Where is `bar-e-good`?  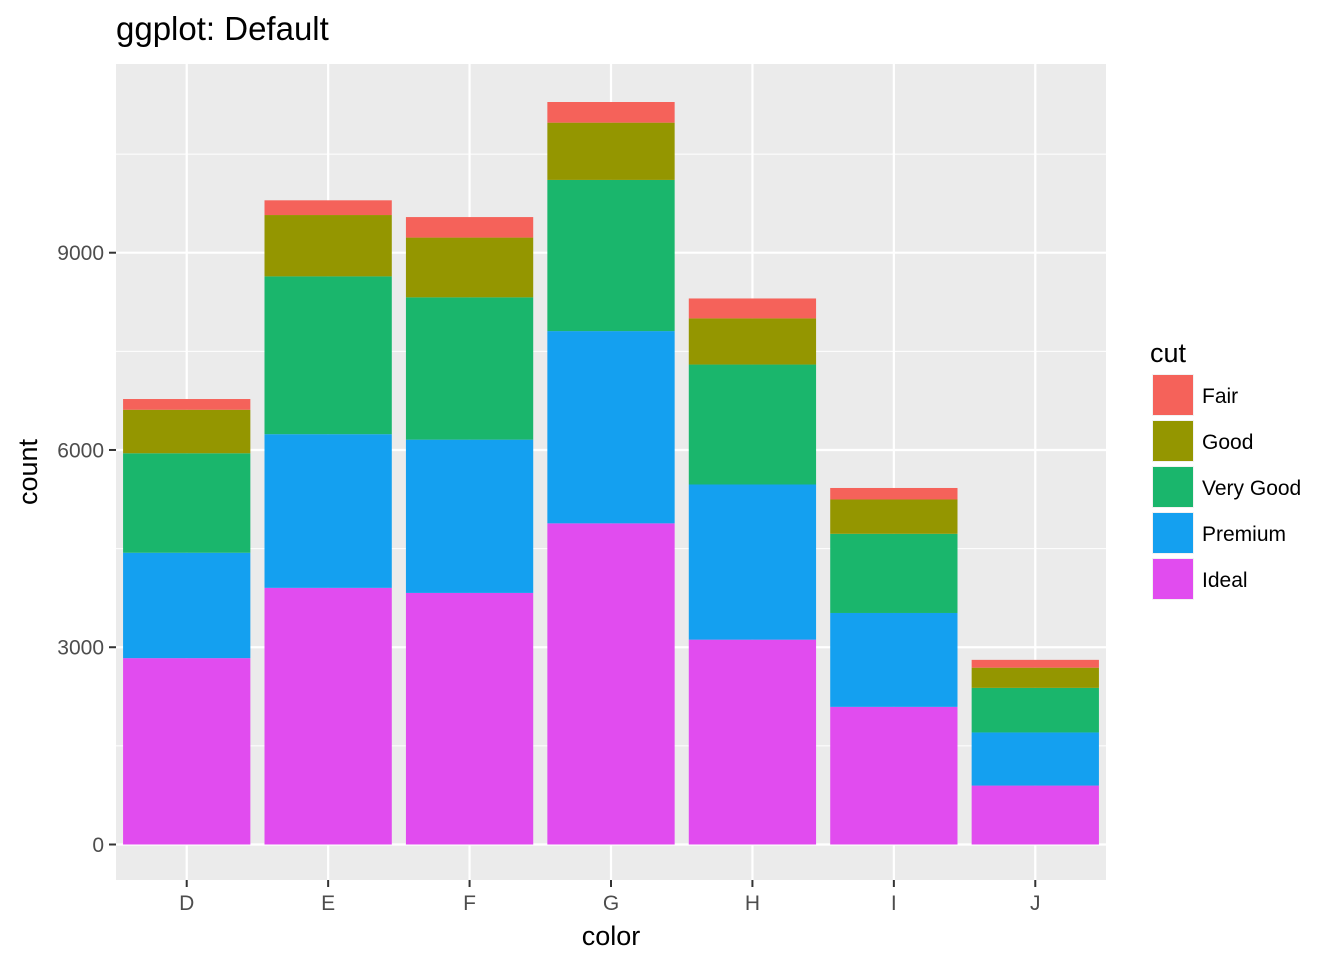
bar-e-good is located at coordinates (328, 246).